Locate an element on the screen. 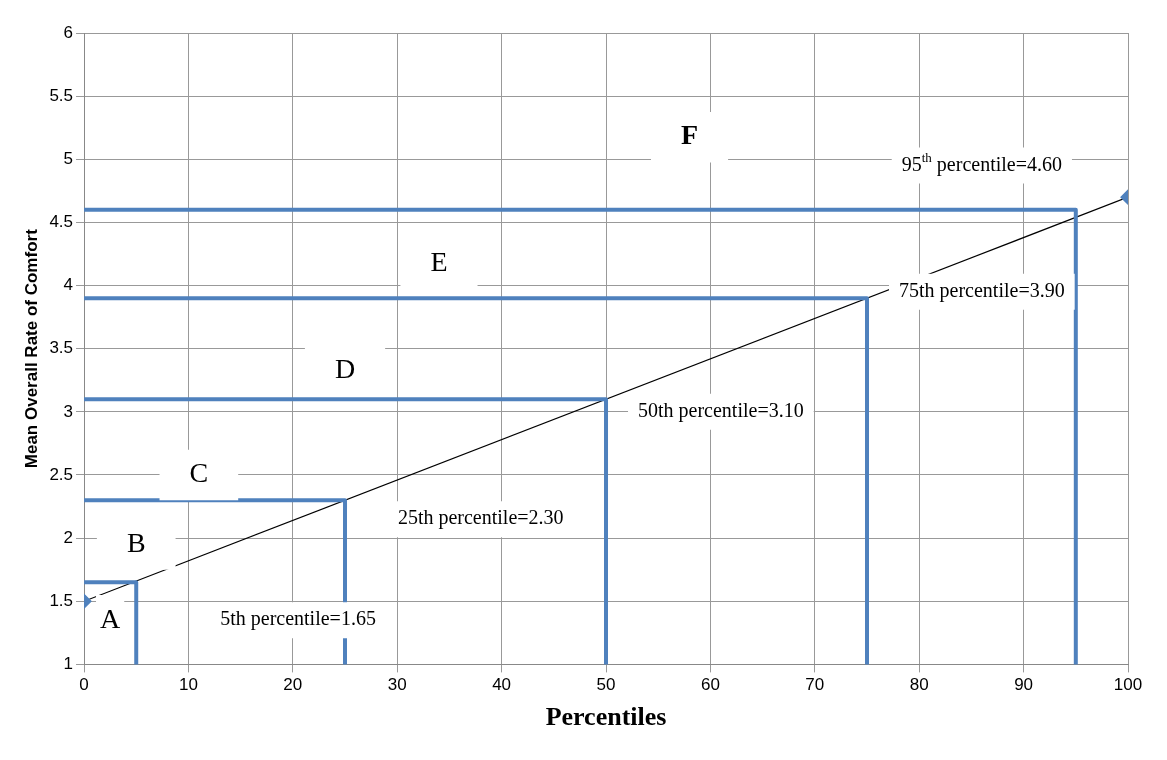 The image size is (1167, 760). annotation: 75th percentile=3.90 is located at coordinates (982, 291).